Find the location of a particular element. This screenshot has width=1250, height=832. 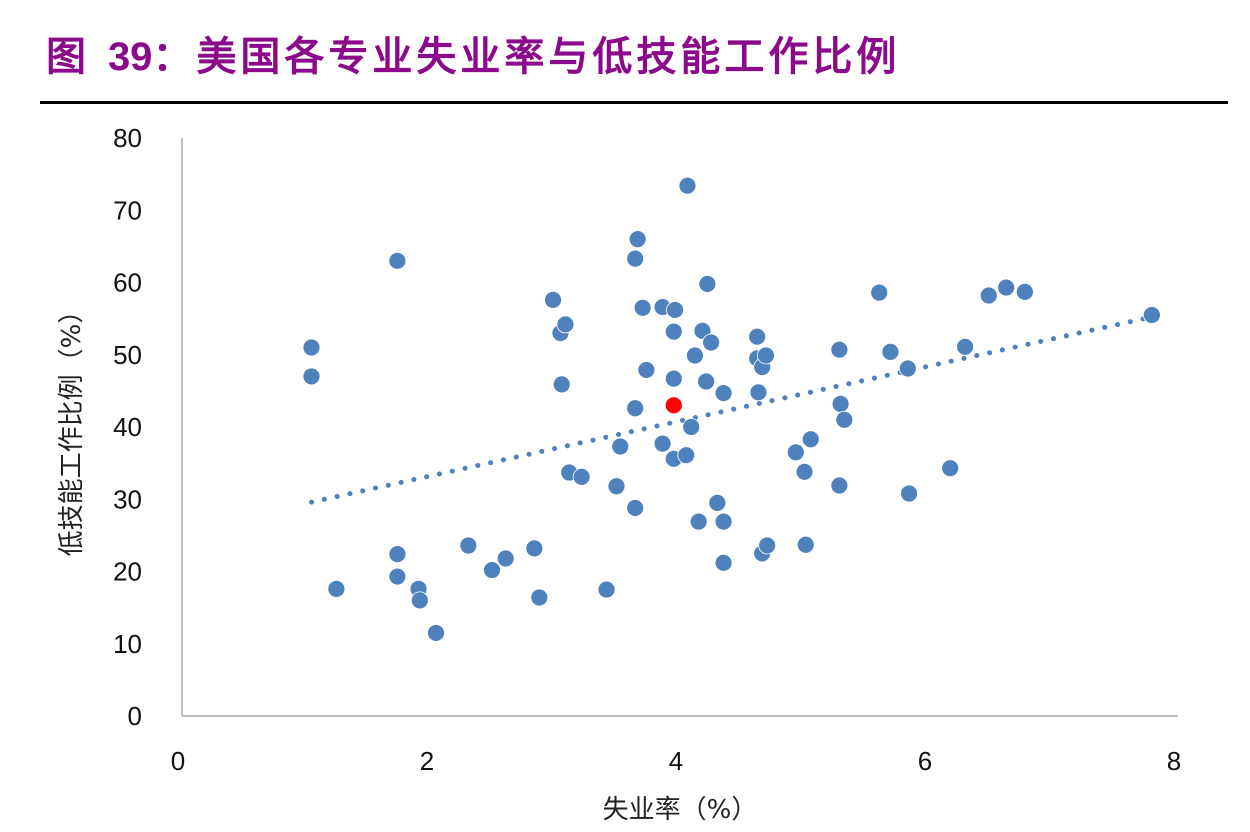

x-tick-label: 0 is located at coordinates (178, 761).